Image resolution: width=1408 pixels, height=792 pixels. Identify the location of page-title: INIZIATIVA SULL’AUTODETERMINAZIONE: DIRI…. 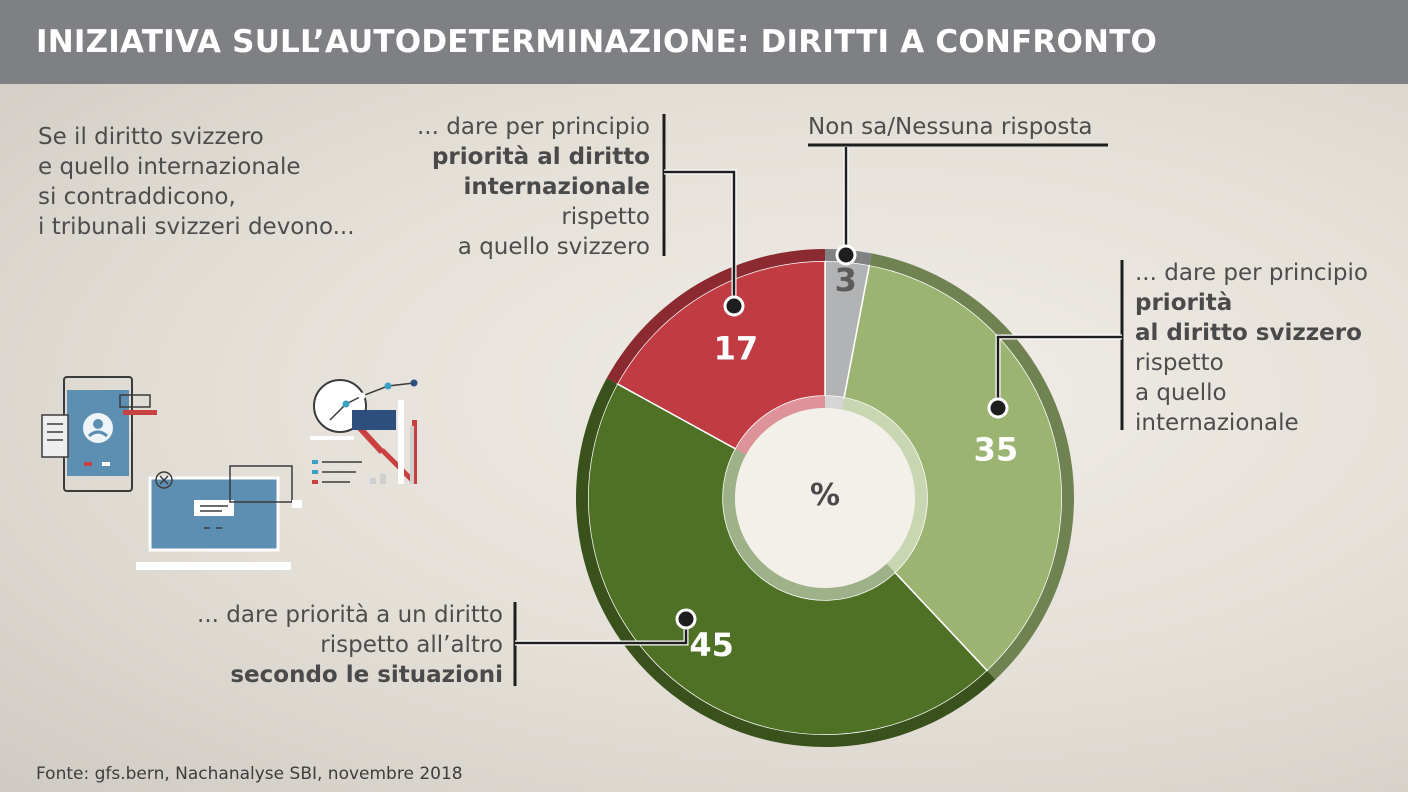
(597, 42).